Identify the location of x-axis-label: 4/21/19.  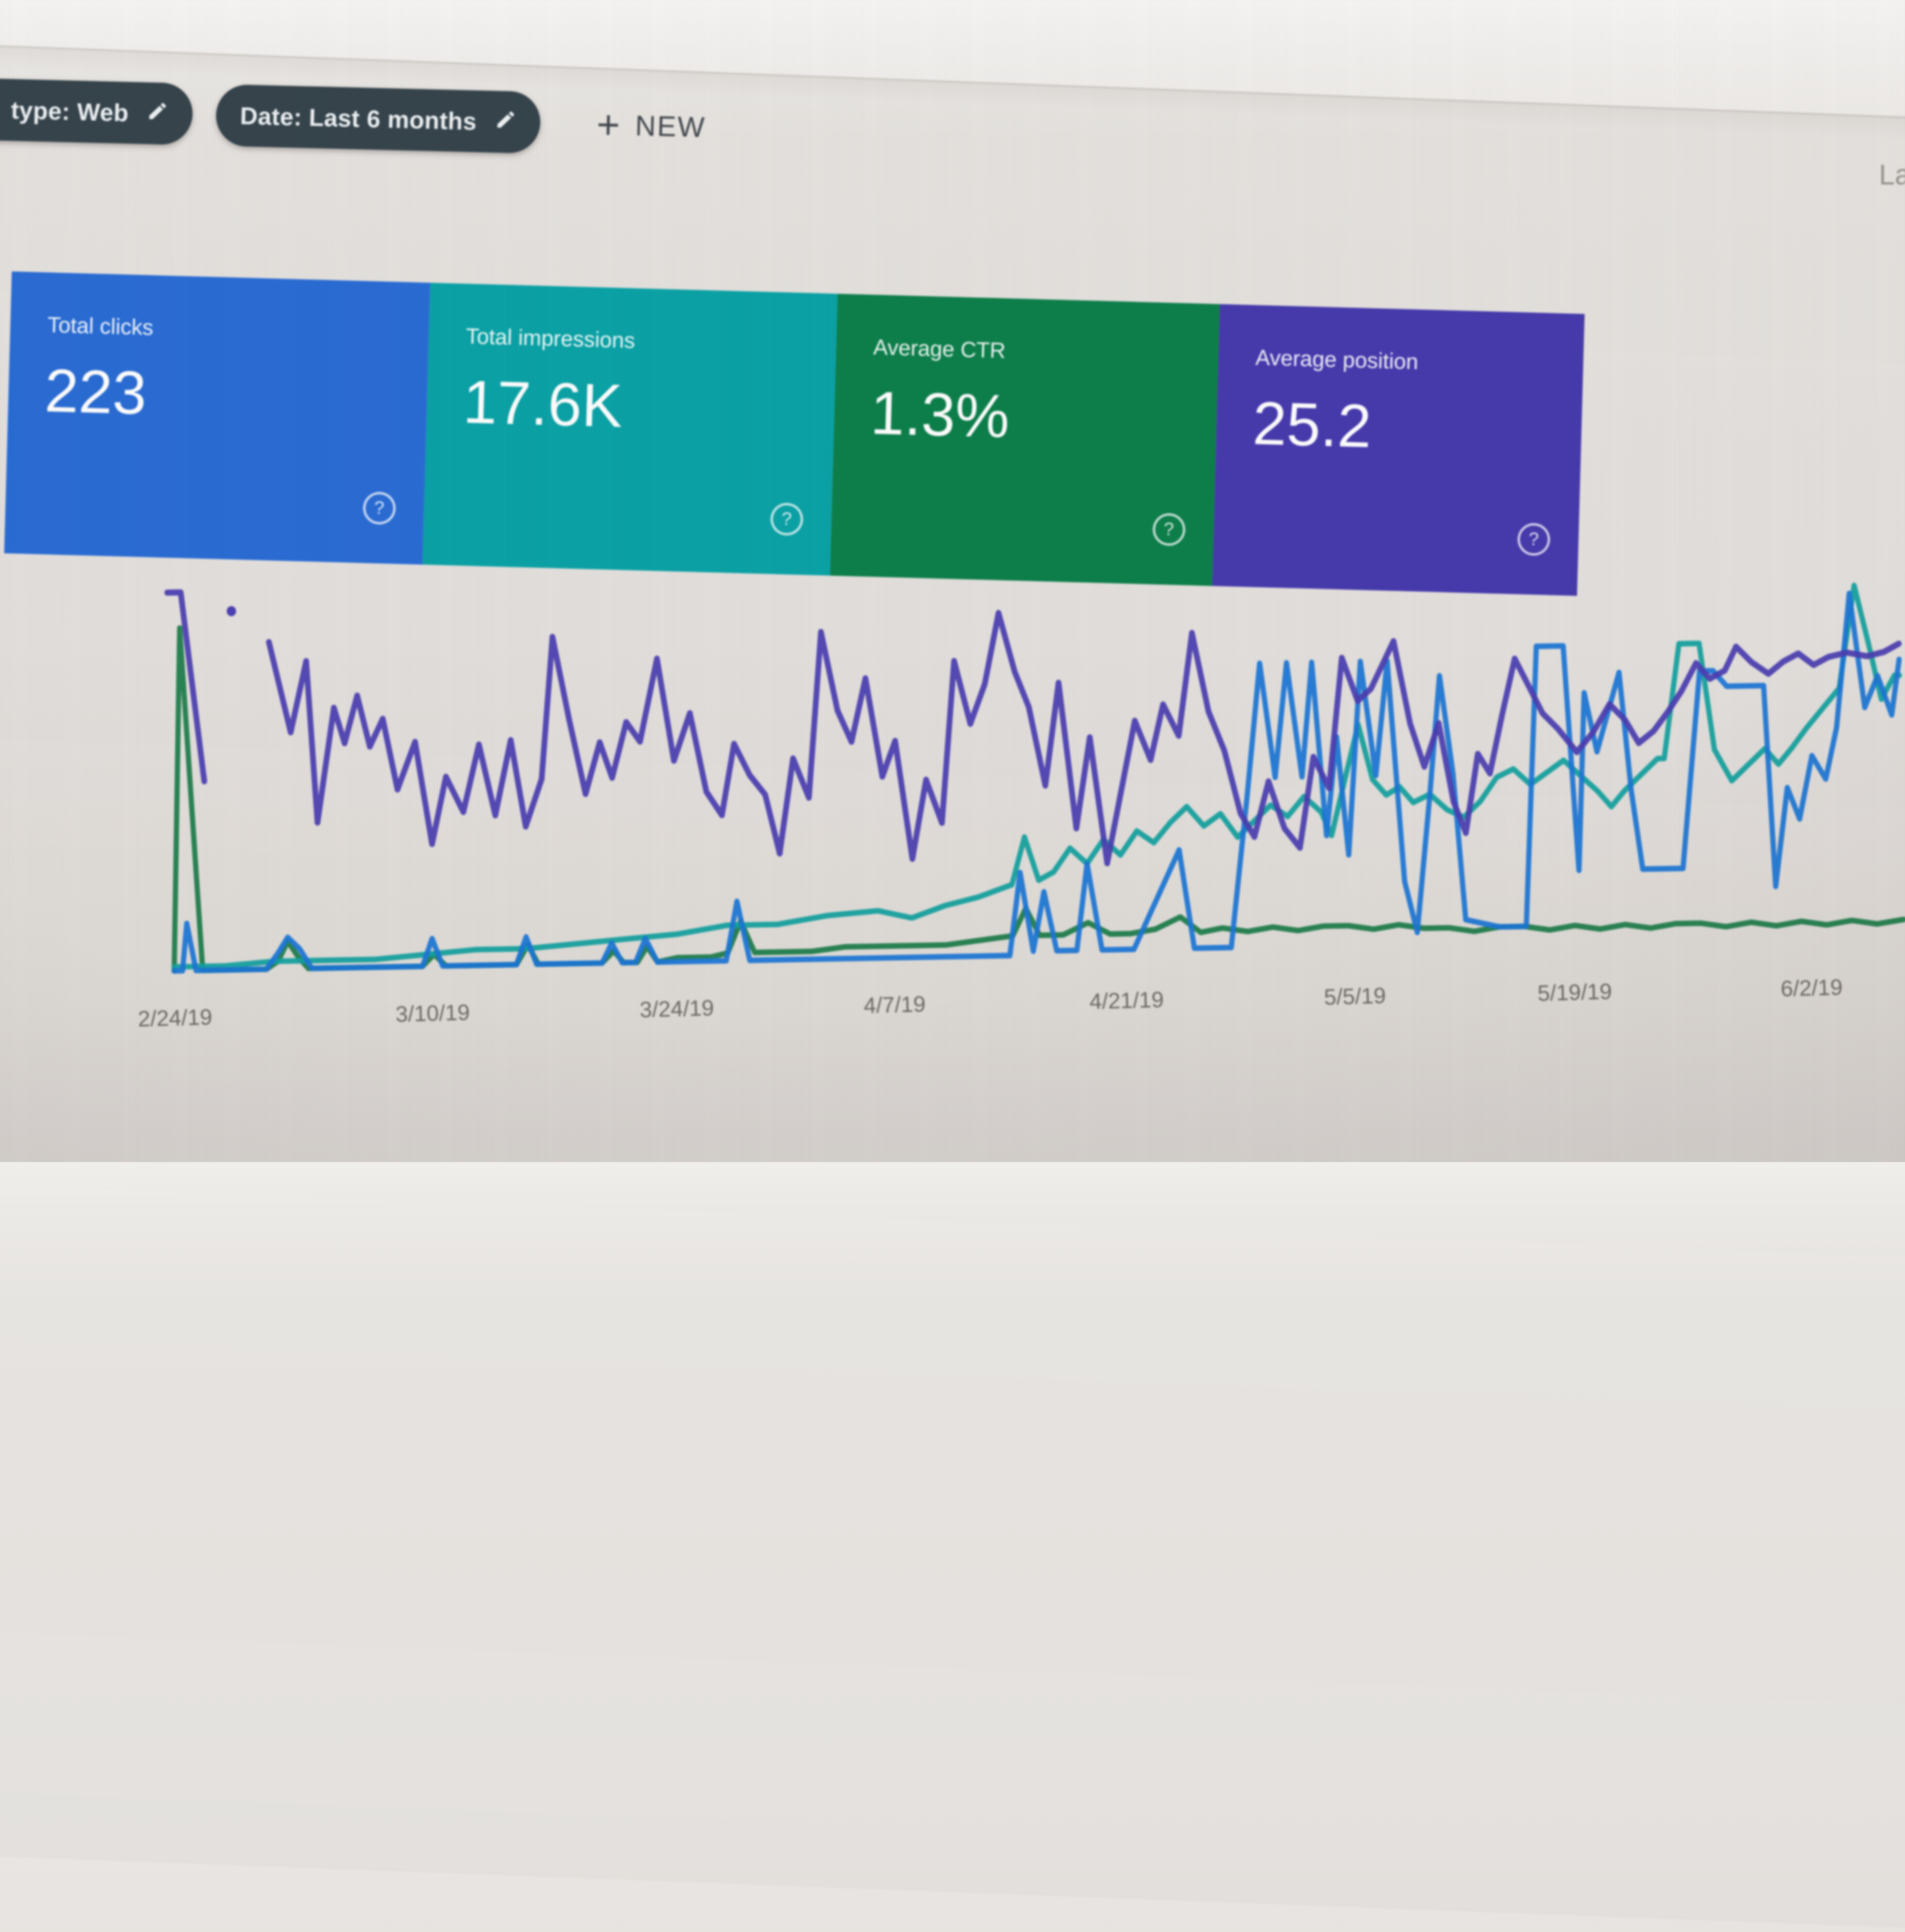
(1126, 1001).